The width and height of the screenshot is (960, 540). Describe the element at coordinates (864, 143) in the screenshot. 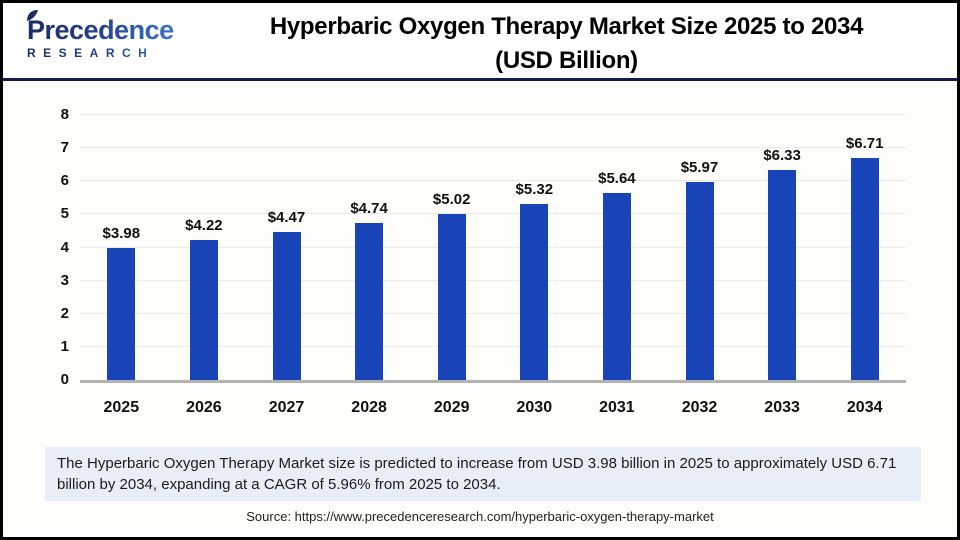

I see `bar-value-label: $6.71` at that location.